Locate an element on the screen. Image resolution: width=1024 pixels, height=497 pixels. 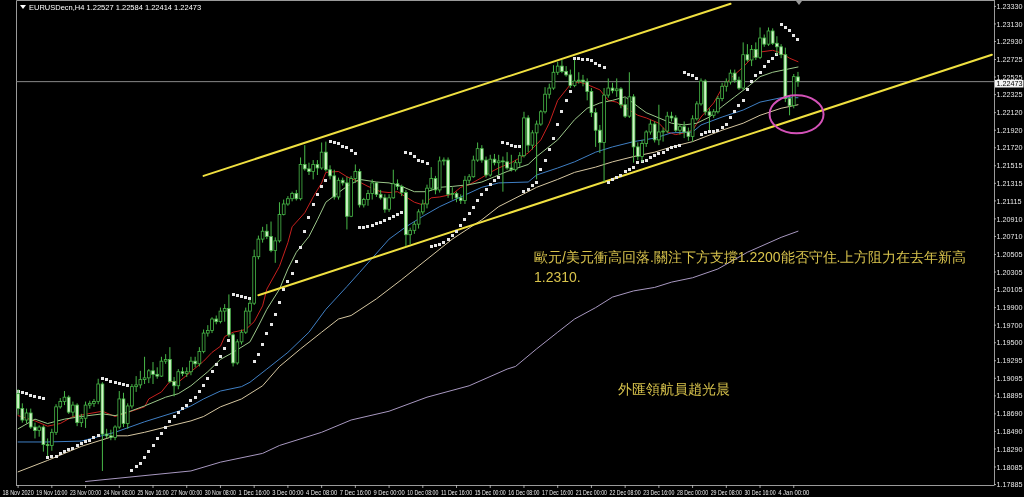
annotation: 歐元/美元衝高回落.關注下方支撐1.2200能否守住.上方阻力在去年新高1.2310. is located at coordinates (750, 267).